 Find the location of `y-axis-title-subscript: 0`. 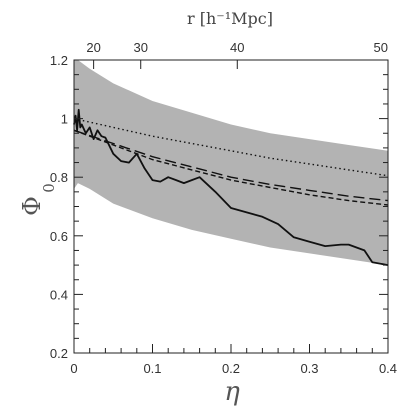

y-axis-title-subscript: 0 is located at coordinates (49, 188).